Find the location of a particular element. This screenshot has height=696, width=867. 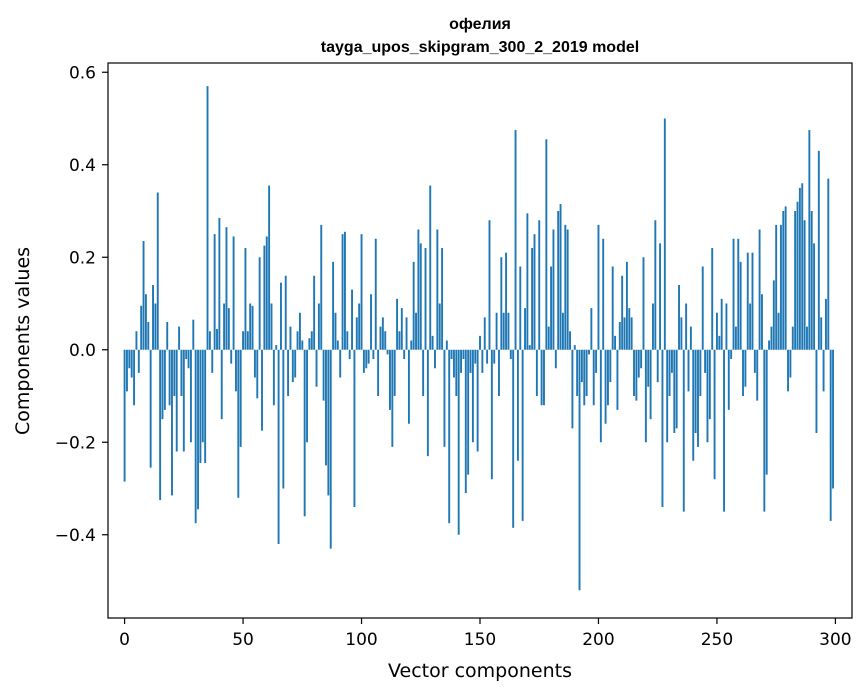

chart-title: офелия is located at coordinates (480, 24).